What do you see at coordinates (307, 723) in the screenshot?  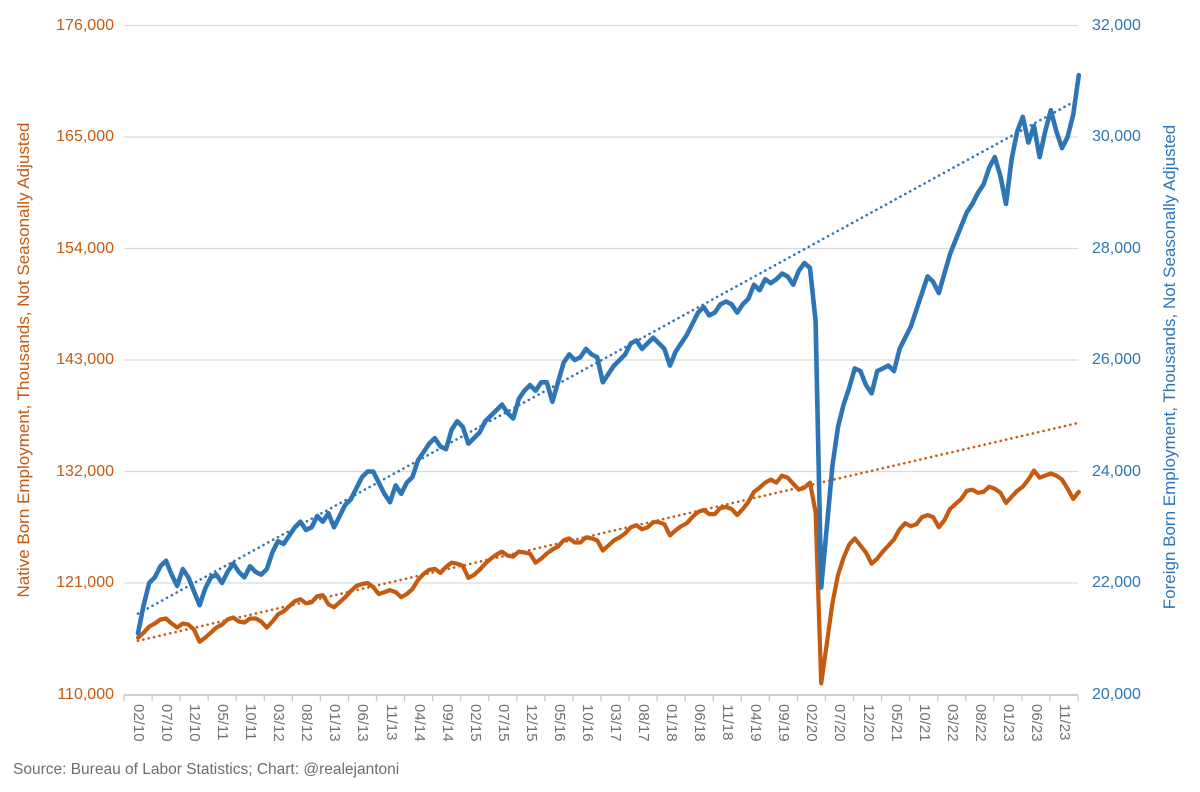 I see `x-axis-tick-label: 08/12` at bounding box center [307, 723].